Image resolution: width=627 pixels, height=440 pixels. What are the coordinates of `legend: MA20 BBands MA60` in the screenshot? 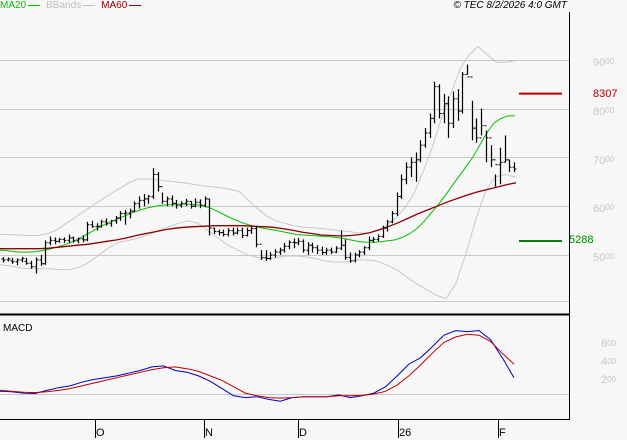 It's located at (73, 6).